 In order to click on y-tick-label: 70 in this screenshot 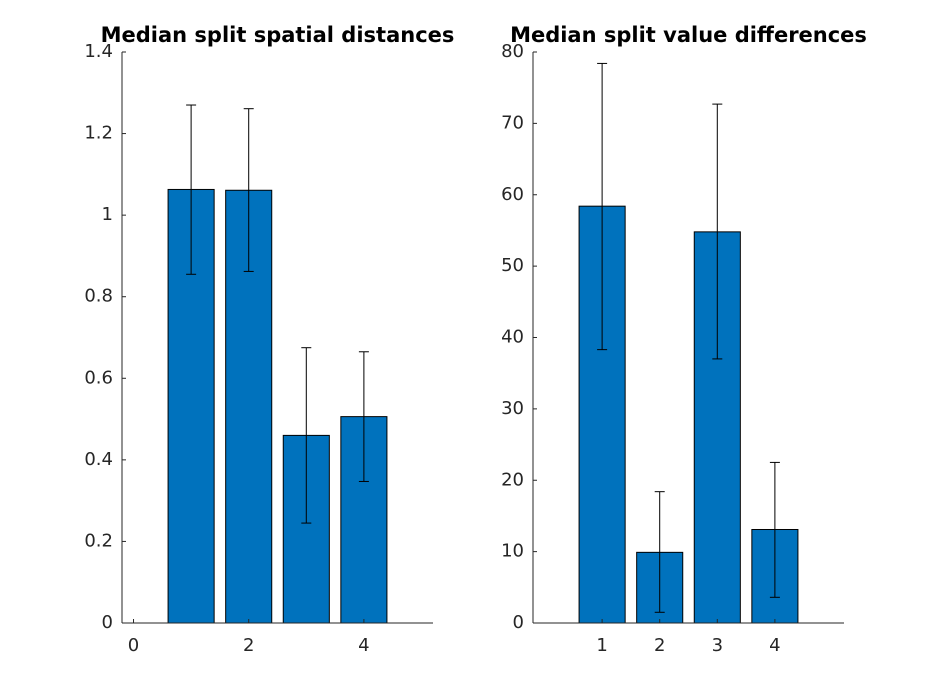, I will do `click(512, 122)`.